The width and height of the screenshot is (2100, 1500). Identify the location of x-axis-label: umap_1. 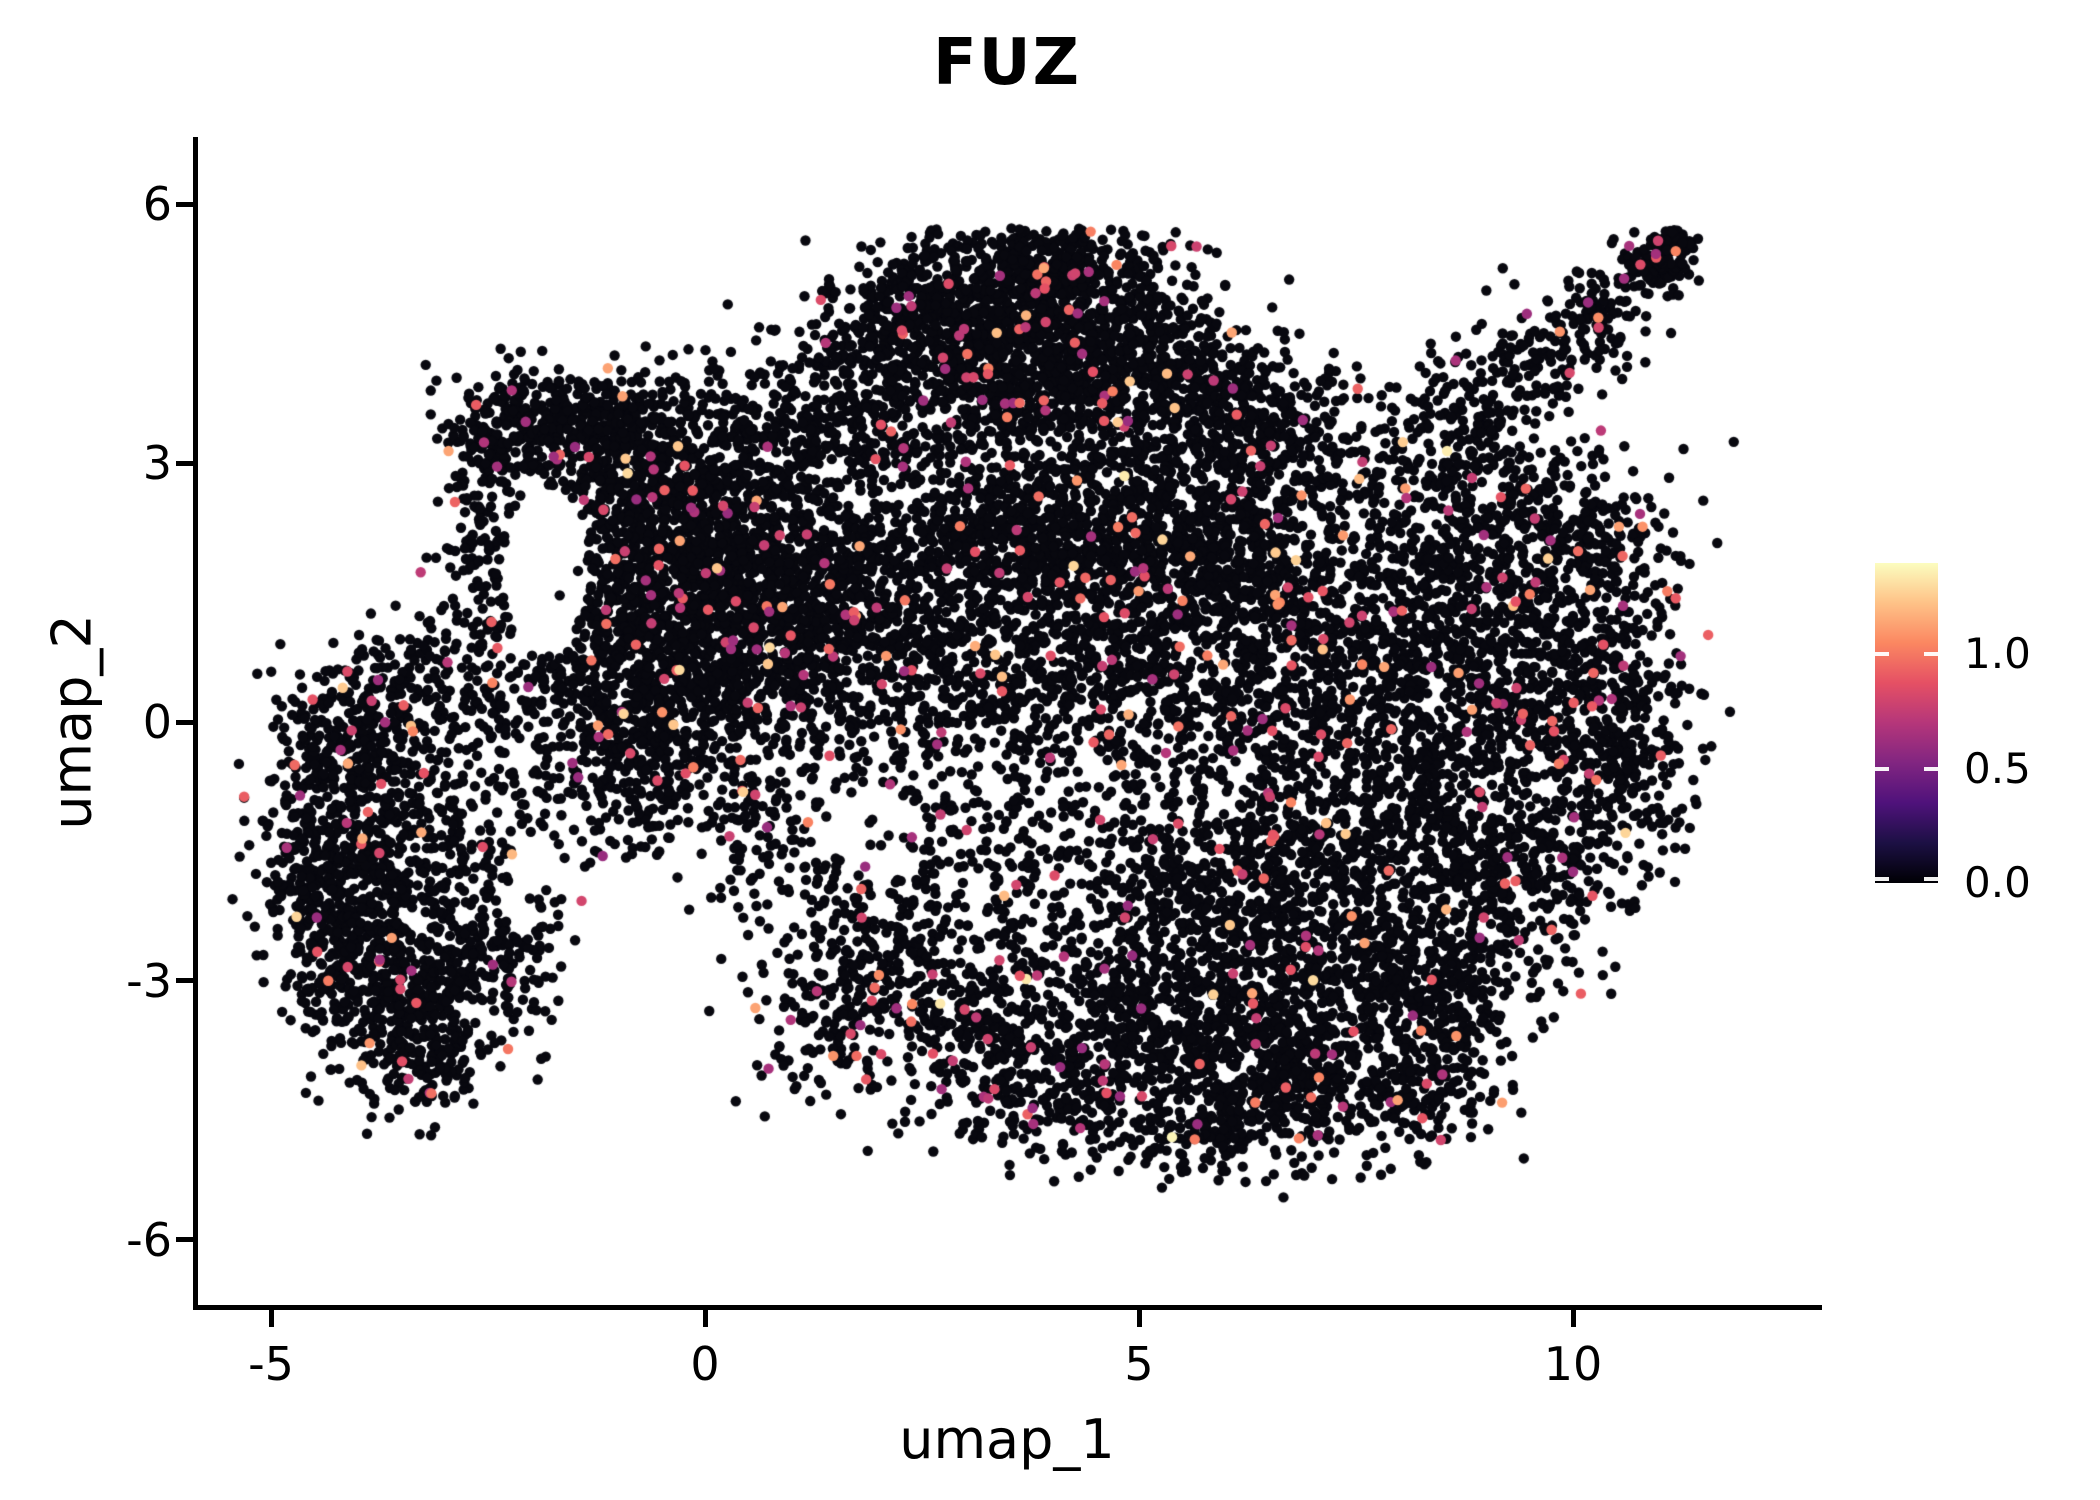
(1007, 1439).